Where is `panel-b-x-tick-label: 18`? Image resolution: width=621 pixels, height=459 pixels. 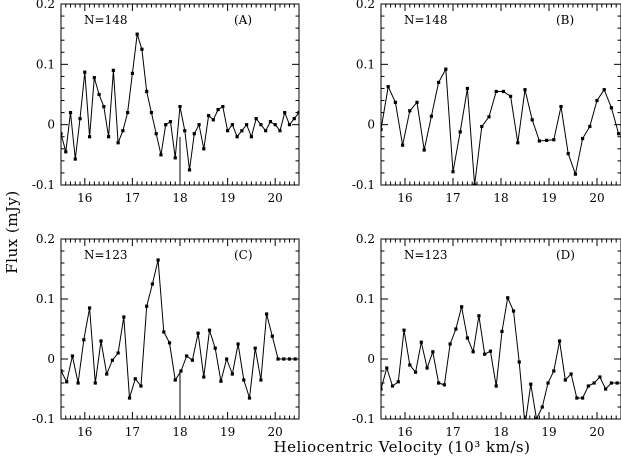 panel-b-x-tick-label: 18 is located at coordinates (500, 198).